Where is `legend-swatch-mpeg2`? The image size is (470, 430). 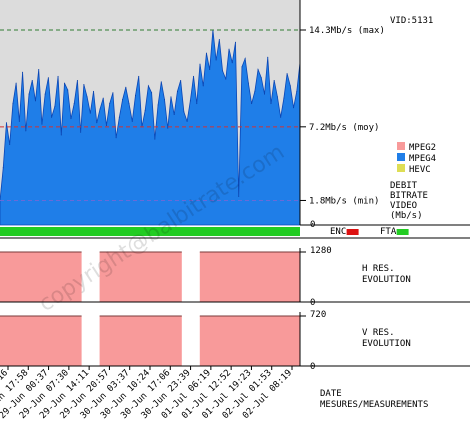
legend-swatch-mpeg2 is located at coordinates (401, 146).